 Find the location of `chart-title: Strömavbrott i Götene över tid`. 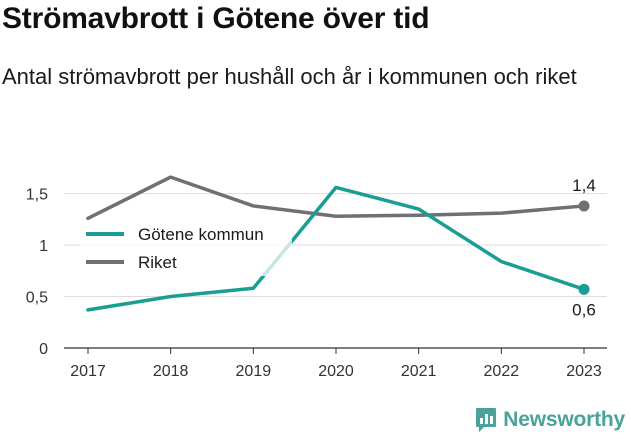

chart-title: Strömavbrott i Götene över tid is located at coordinates (216, 18).